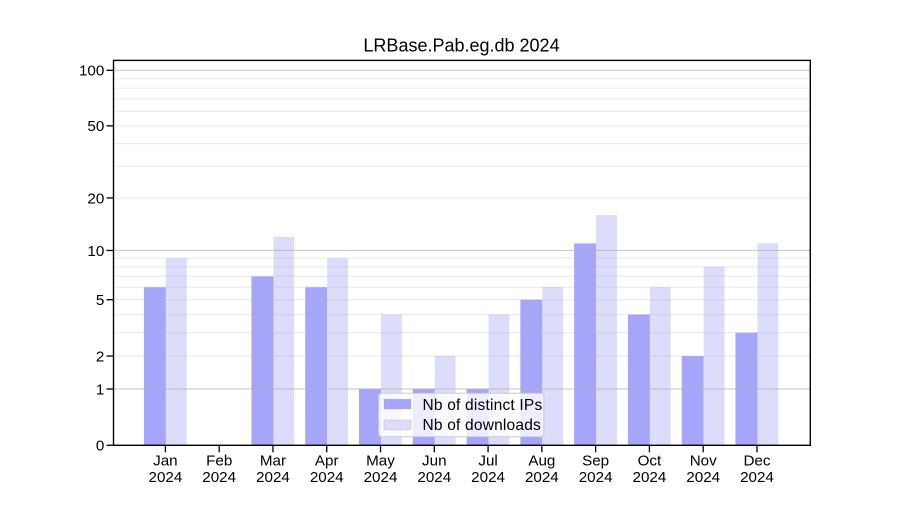  Describe the element at coordinates (100, 356) in the screenshot. I see `svg-text: 2` at that location.